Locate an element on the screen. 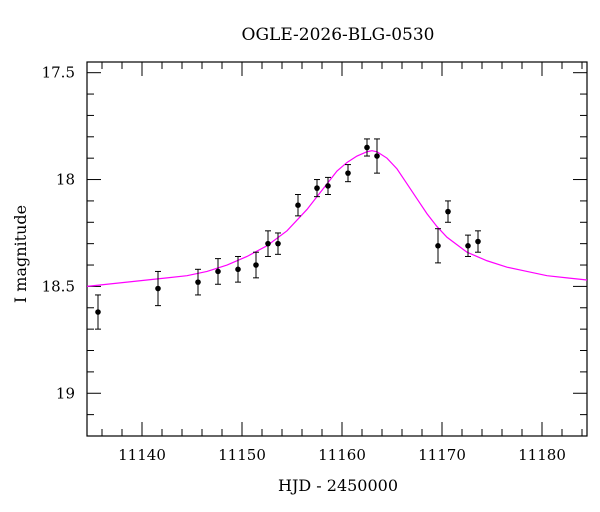 This screenshot has height=512, width=600. y-tick-label: 18.5 is located at coordinates (58, 286).